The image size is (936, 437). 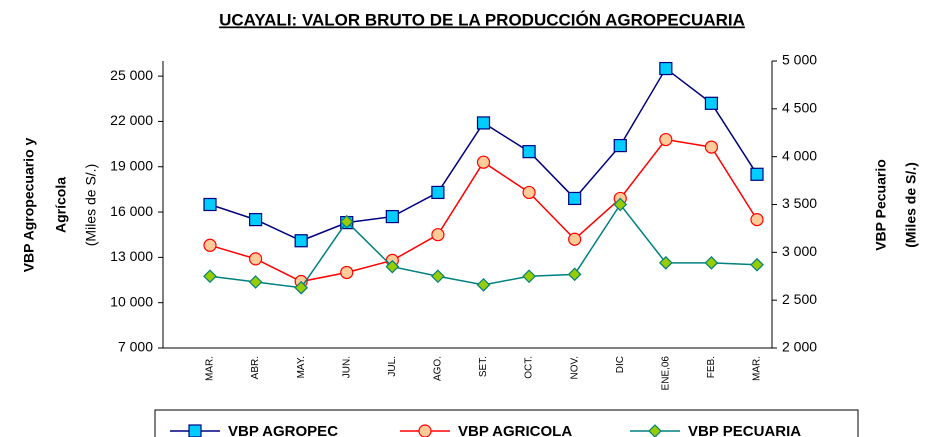 I want to click on y2-axis-label: VBP Pecuario, so click(x=881, y=205).